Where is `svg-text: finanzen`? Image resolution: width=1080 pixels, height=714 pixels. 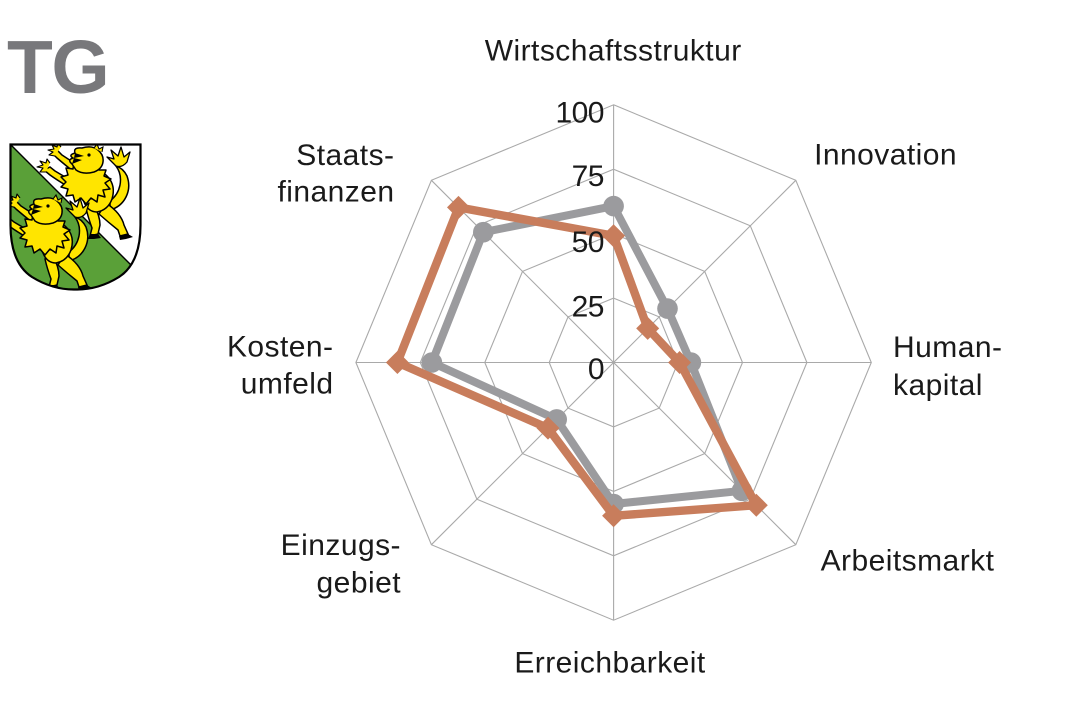
svg-text: finanzen is located at coordinates (335, 192).